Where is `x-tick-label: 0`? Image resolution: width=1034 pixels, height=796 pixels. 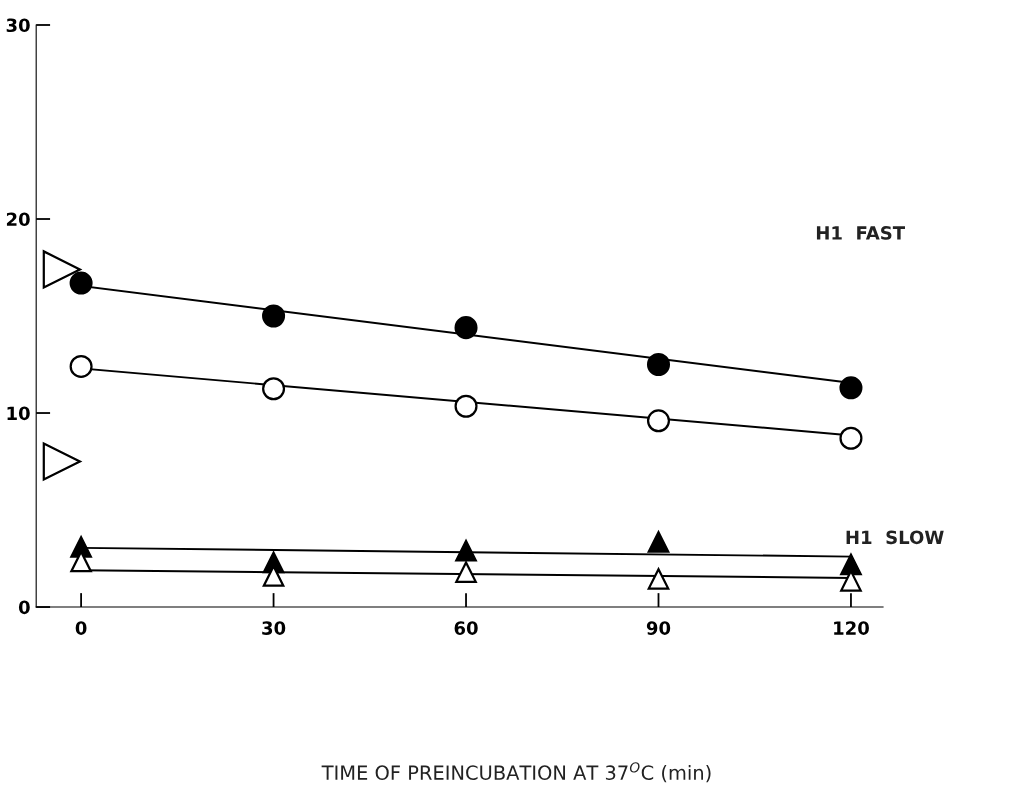 x-tick-label: 0 is located at coordinates (81, 628).